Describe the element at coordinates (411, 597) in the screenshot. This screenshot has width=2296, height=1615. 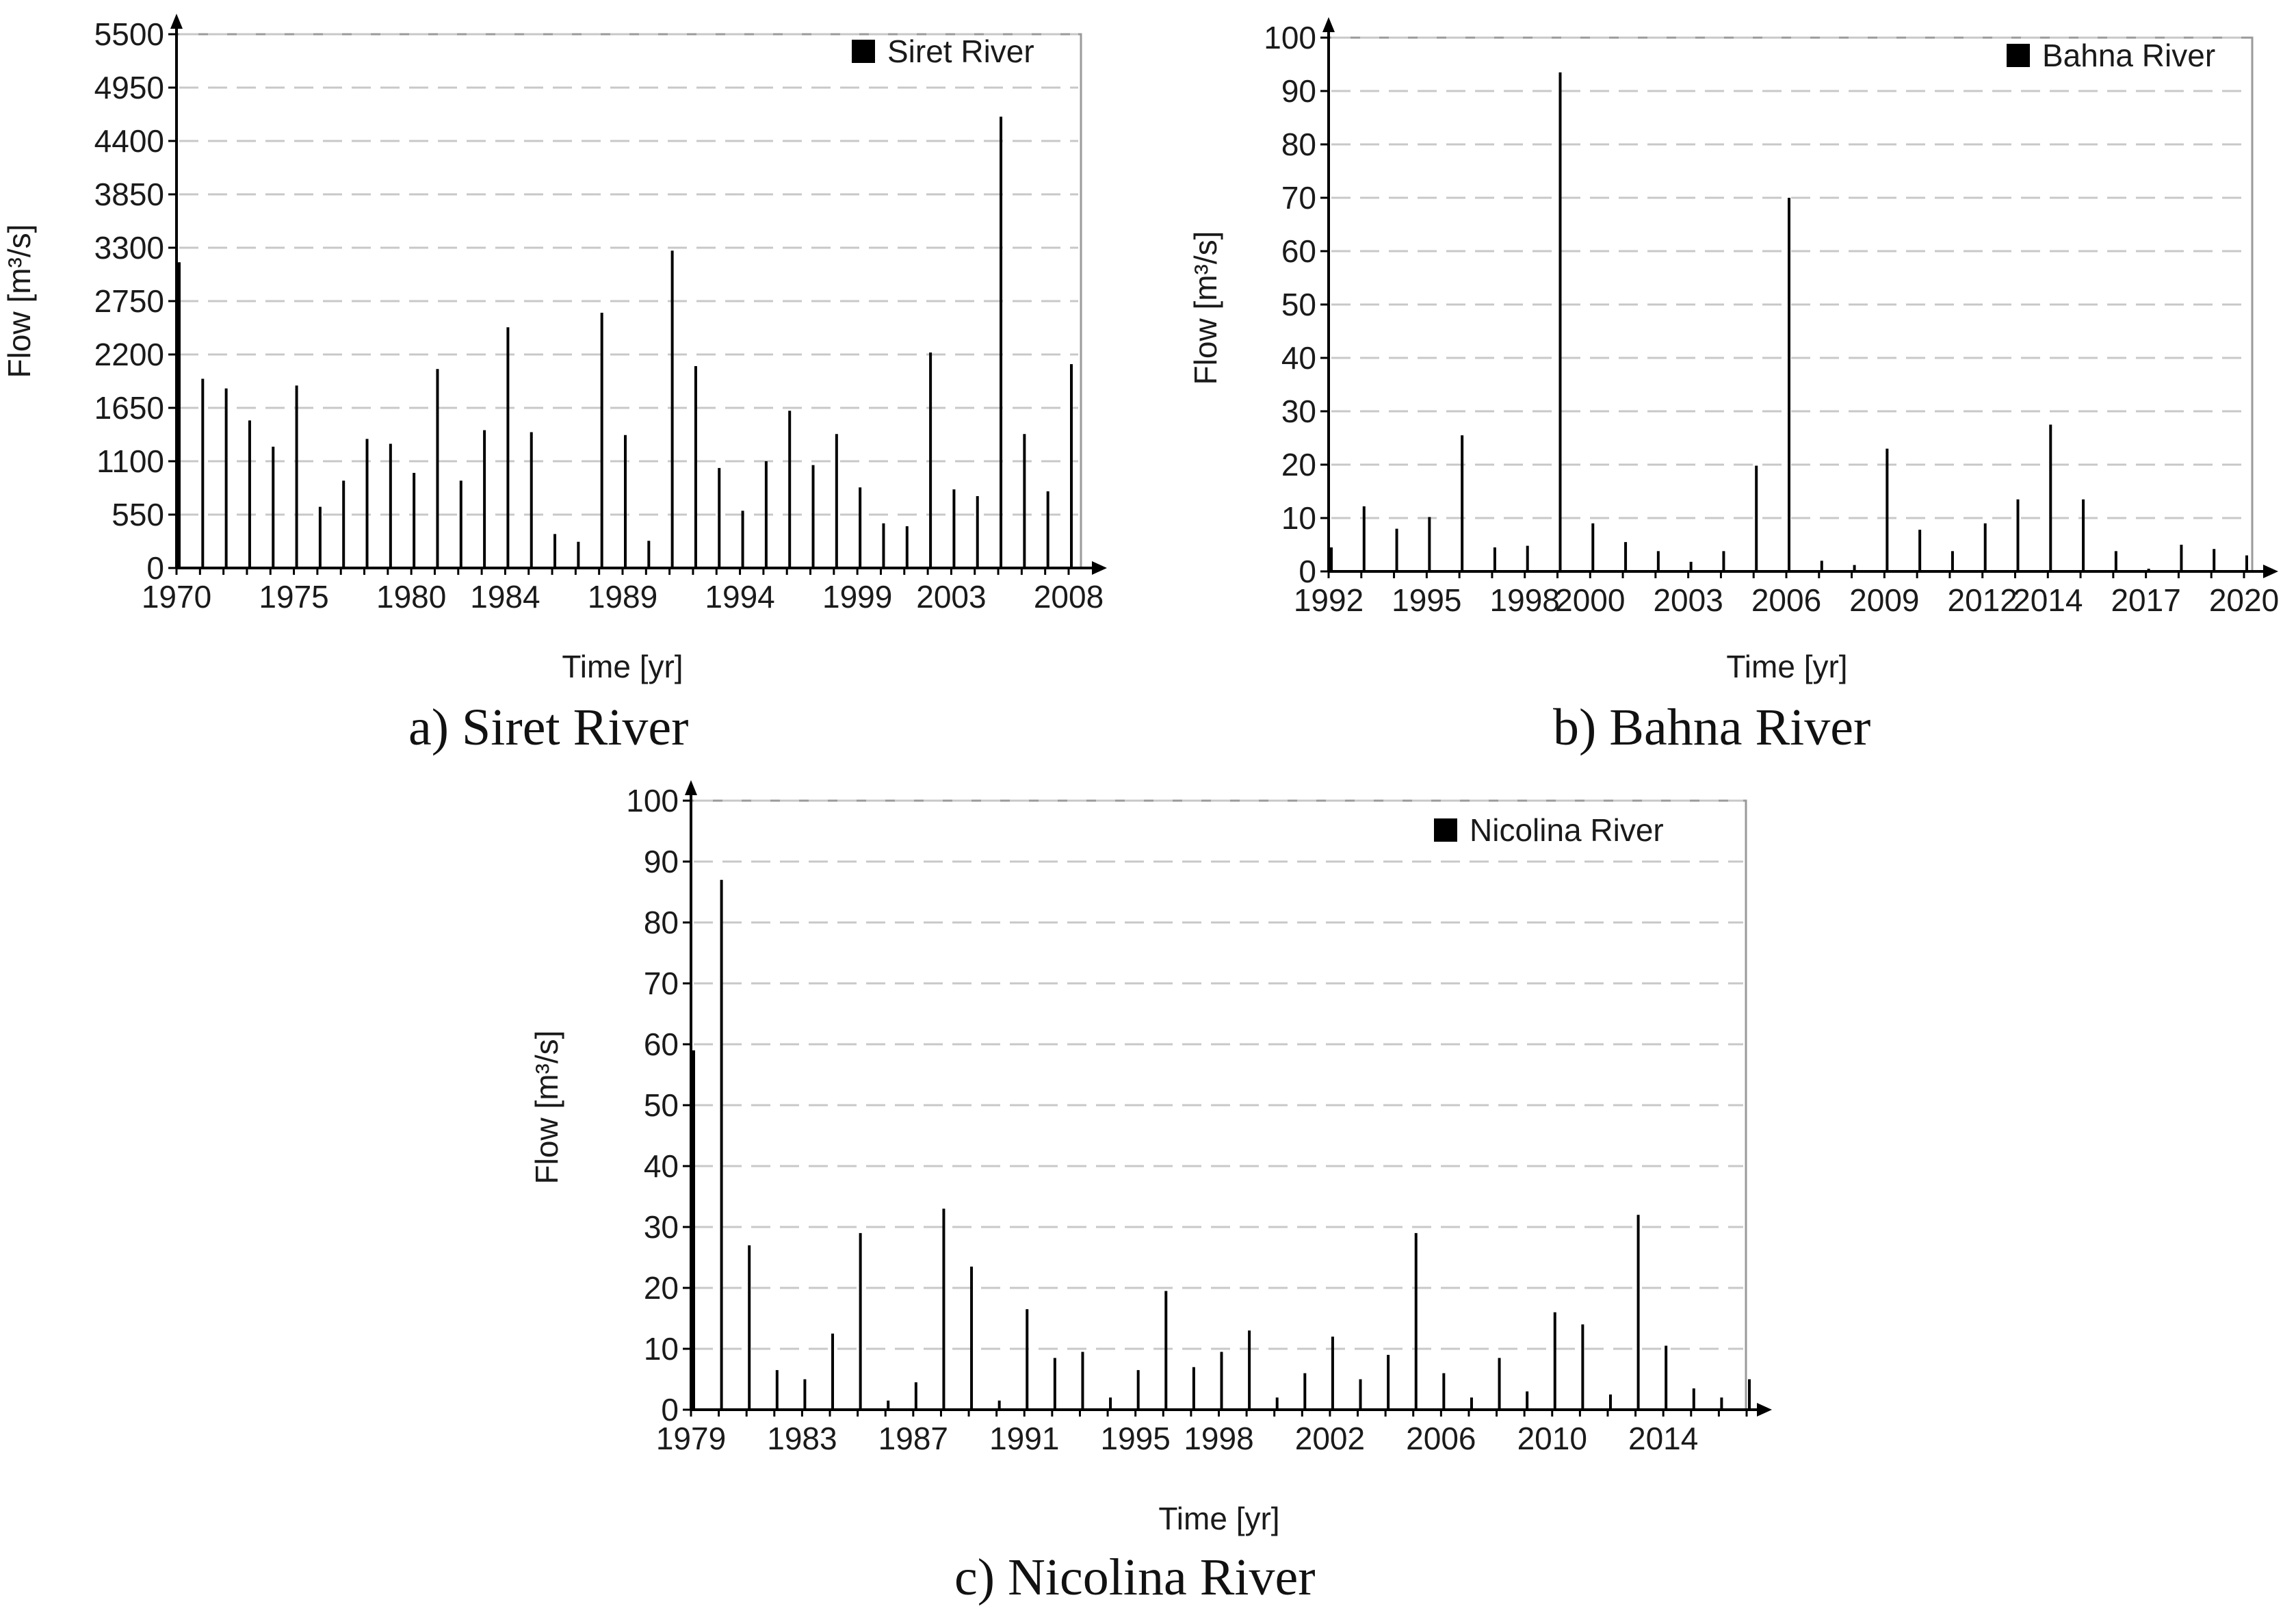
I see `x-tick-label: 1980` at that location.